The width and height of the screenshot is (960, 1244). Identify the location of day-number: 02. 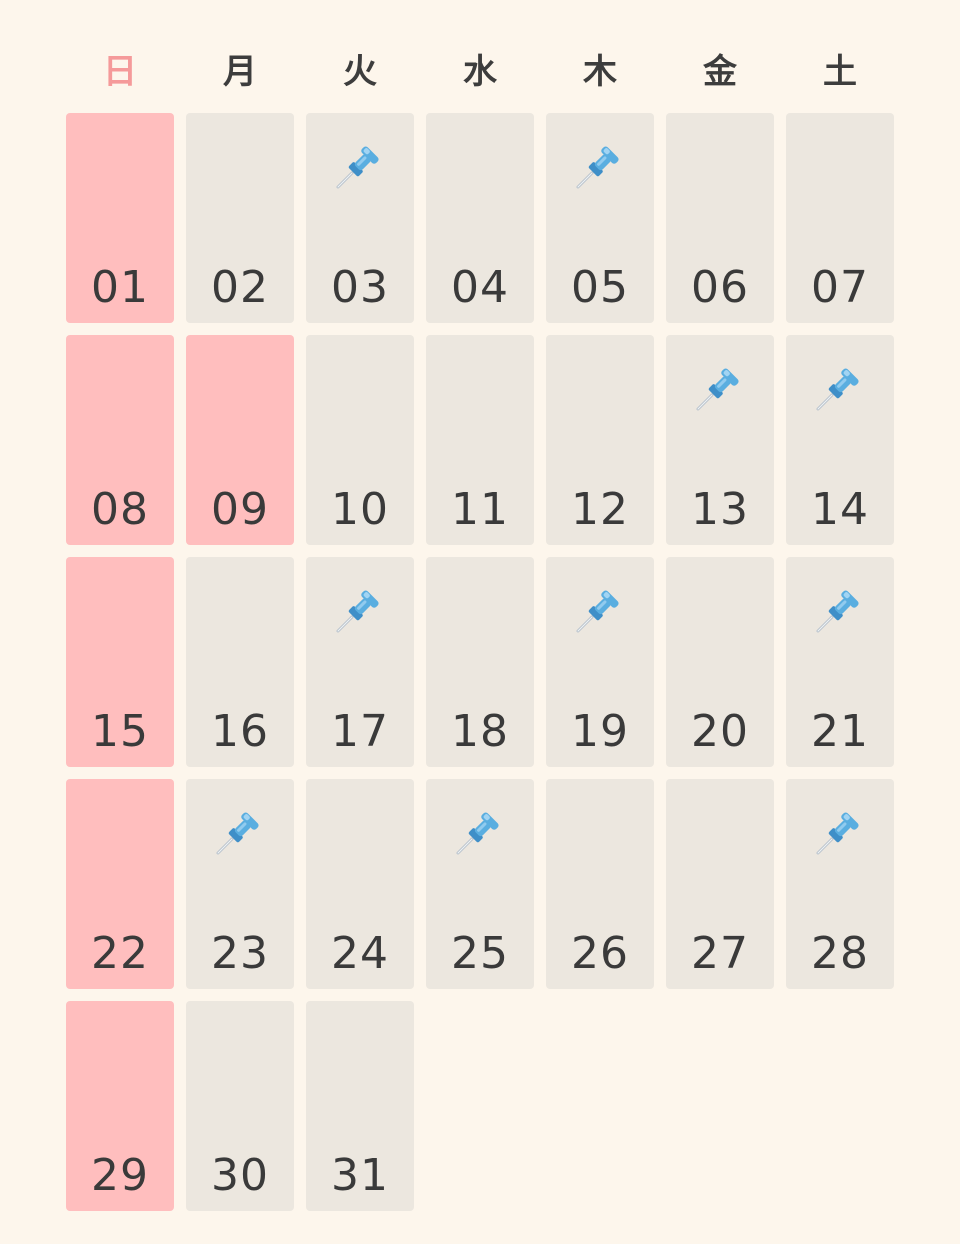
(240, 287).